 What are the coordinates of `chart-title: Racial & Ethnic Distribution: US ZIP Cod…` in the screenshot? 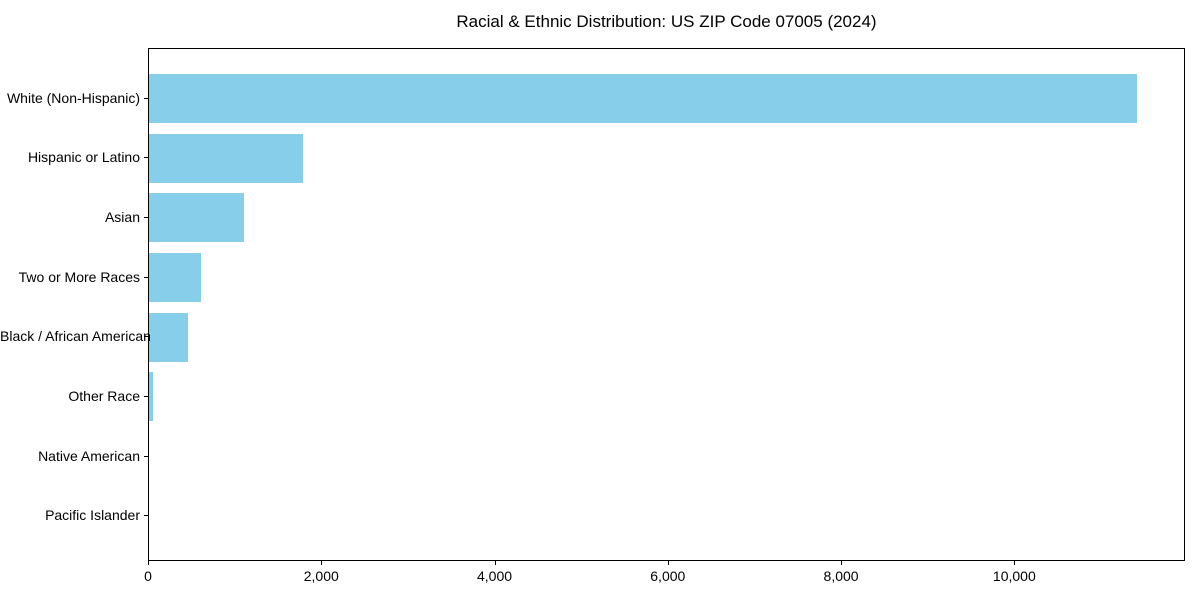 It's located at (666, 21).